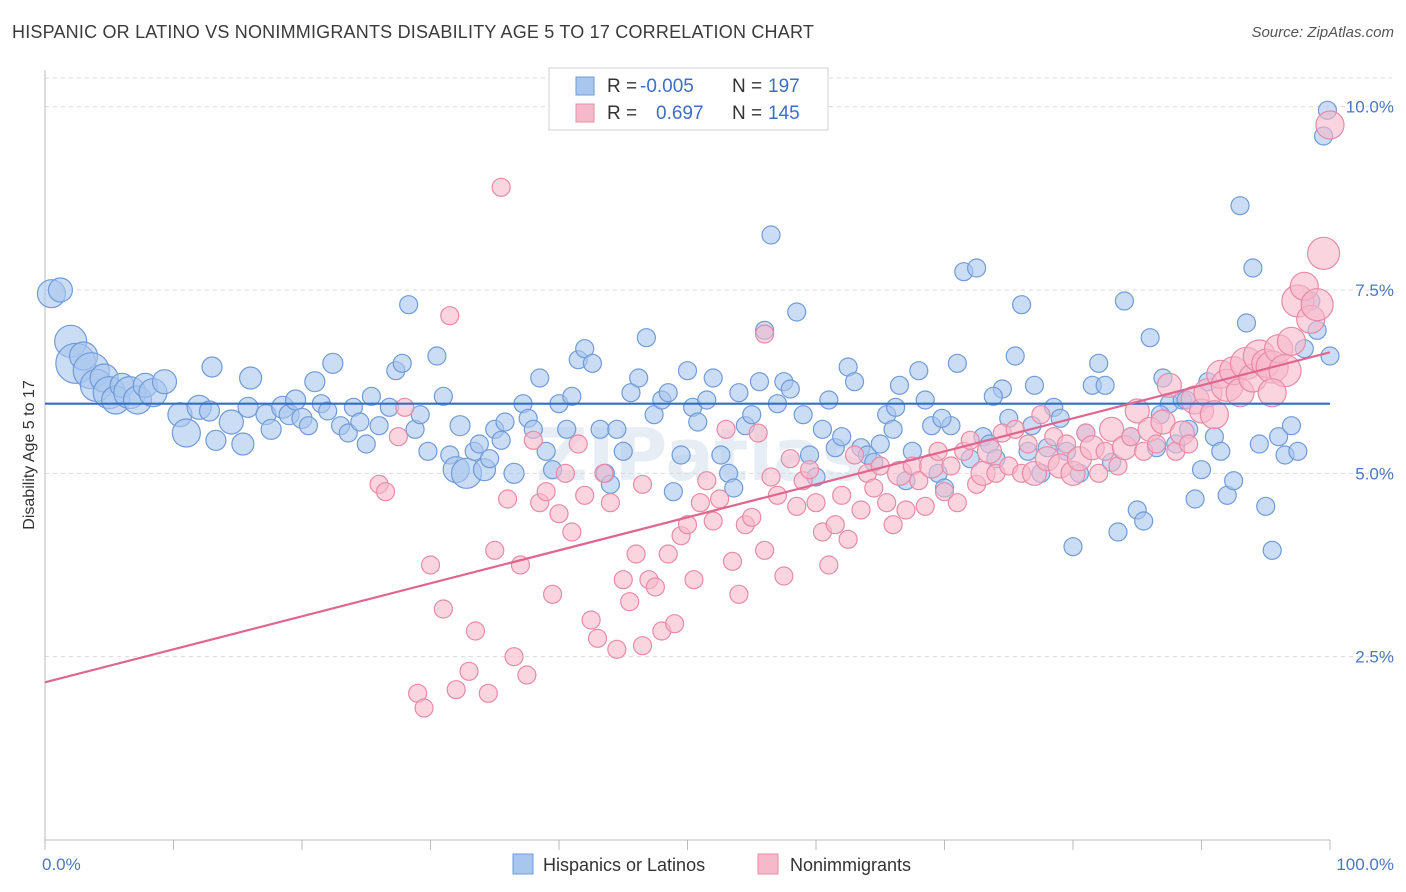 This screenshot has width=1406, height=892. I want to click on stats-legend-pink-n-label: N =, so click(747, 113).